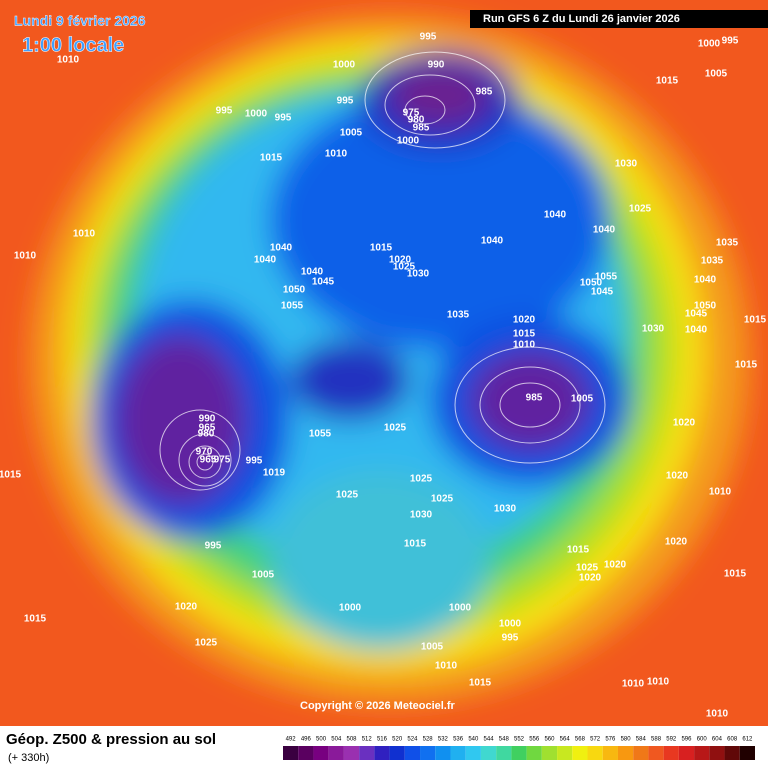  Describe the element at coordinates (549, 740) in the screenshot. I see `scale-label: 560` at that location.